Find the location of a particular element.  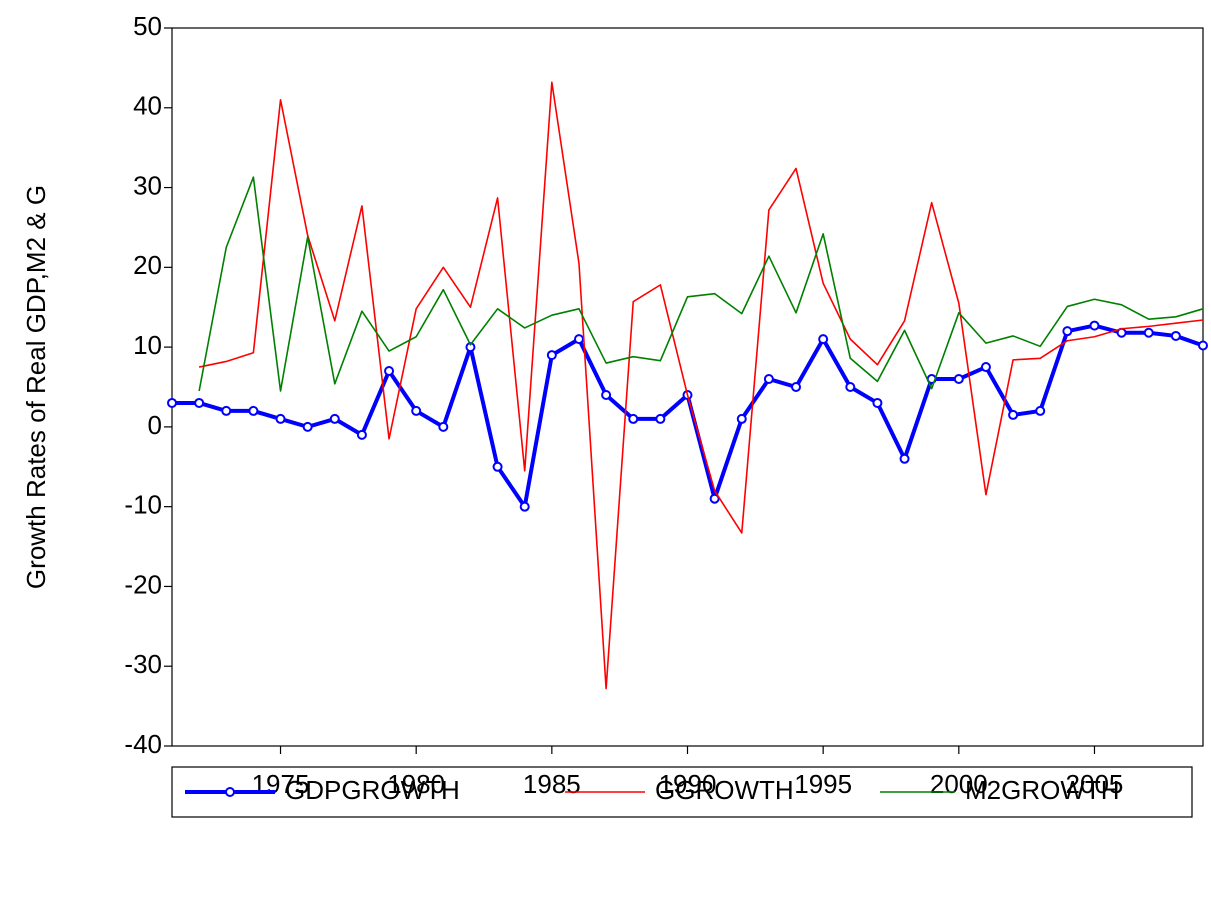

y-tick-label: 50 is located at coordinates (147, 26).